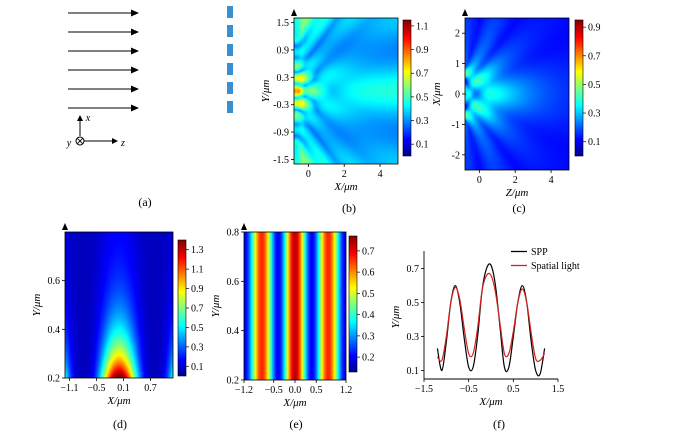 This screenshot has width=674, height=438. Describe the element at coordinates (457, 95) in the screenshot. I see `y-tick-label: 0` at that location.